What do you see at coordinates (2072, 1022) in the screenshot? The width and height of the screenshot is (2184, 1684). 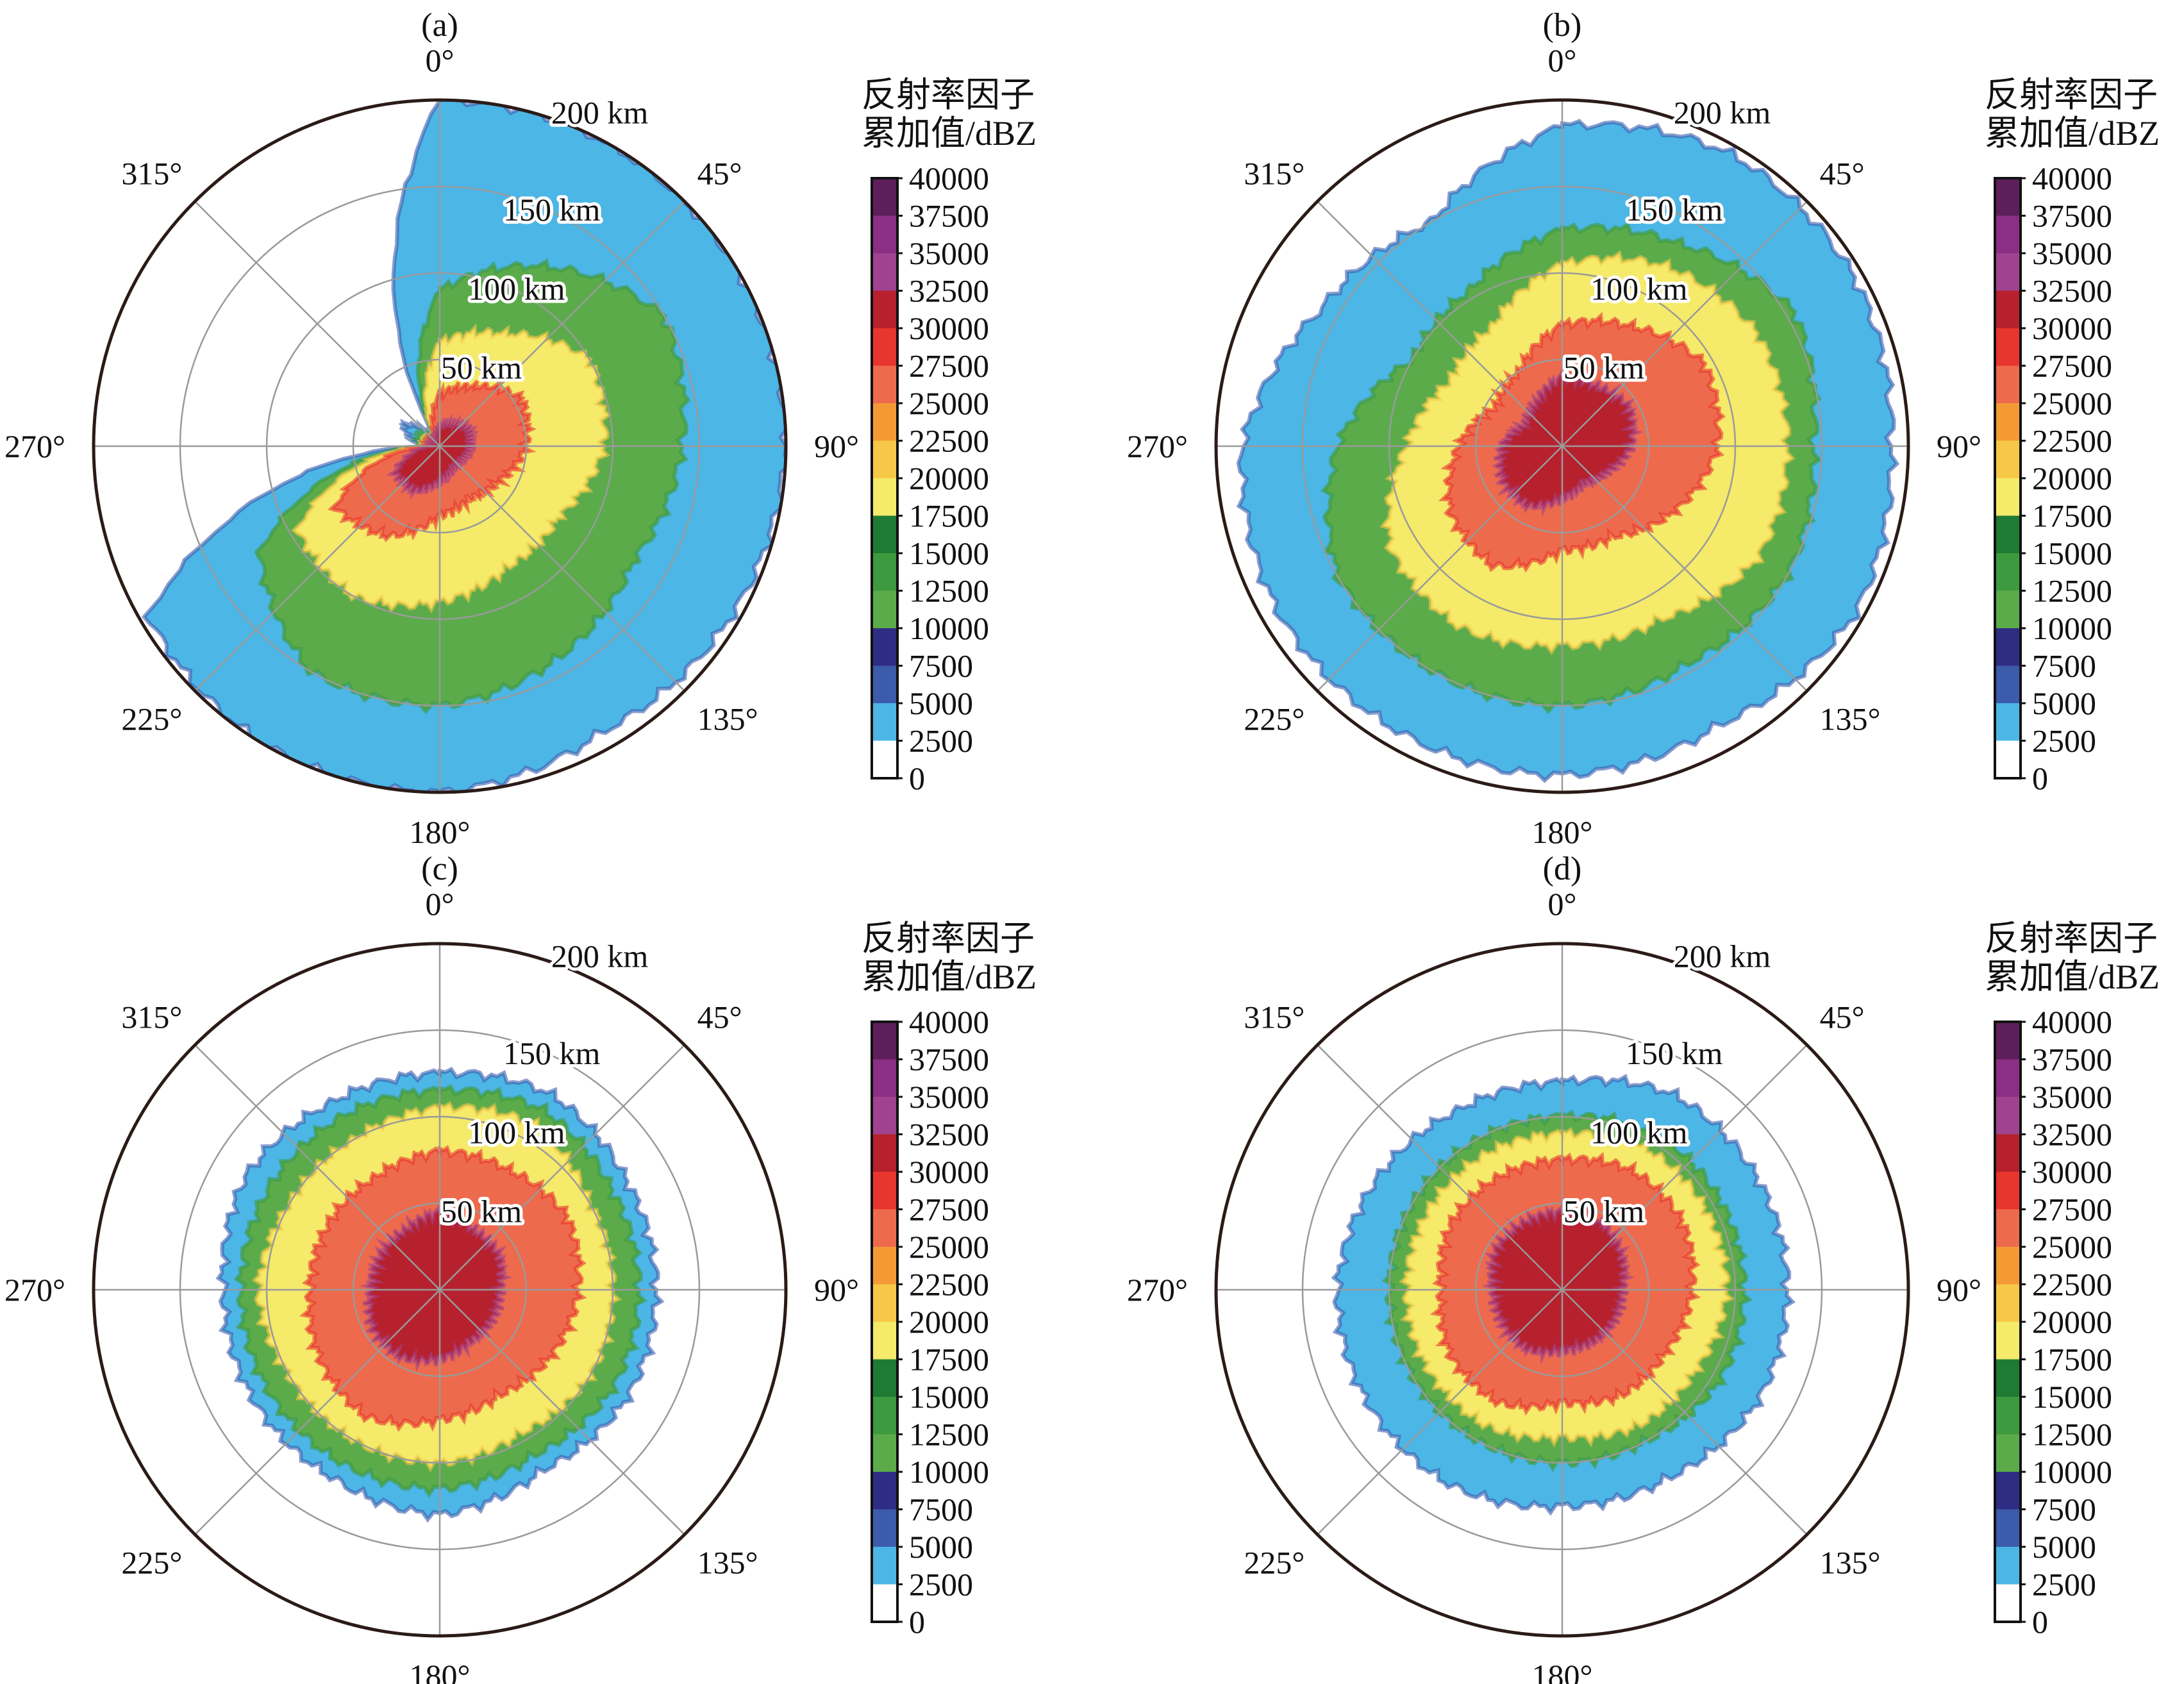 I see `colorbar-tick-label: 40000` at bounding box center [2072, 1022].